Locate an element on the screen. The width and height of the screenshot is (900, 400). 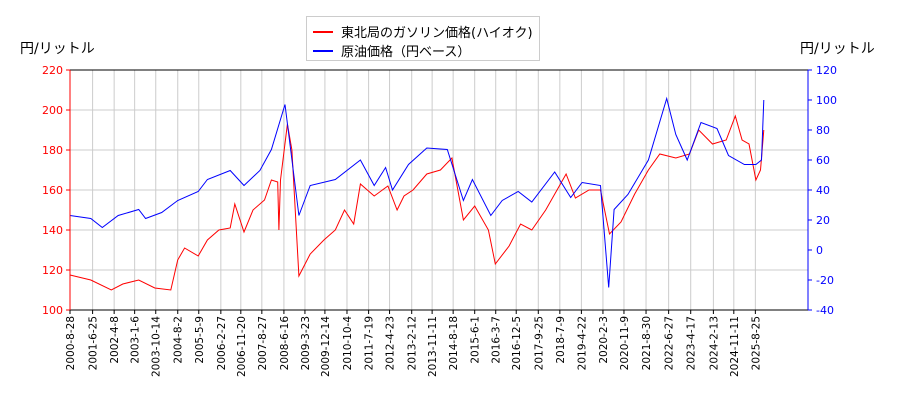
x-tick-label: 2010-10-4 is located at coordinates (348, 343).